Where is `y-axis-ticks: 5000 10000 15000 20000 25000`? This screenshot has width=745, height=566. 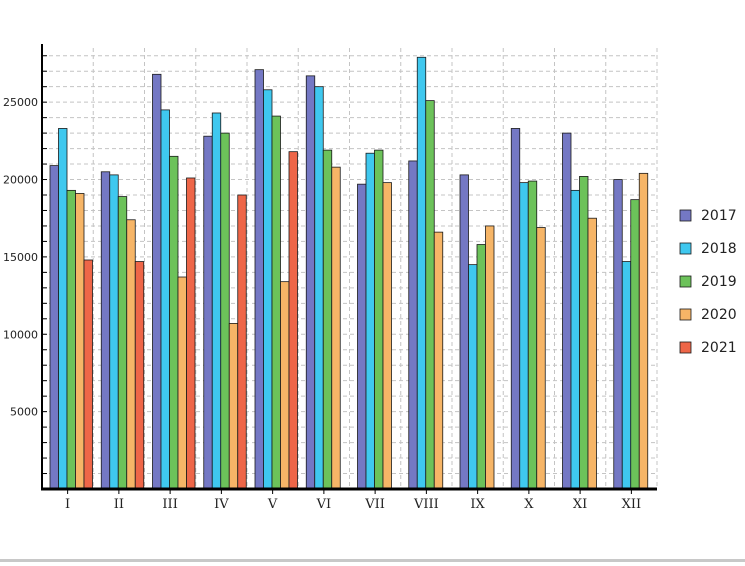
y-axis-ticks: 5000 10000 15000 20000 25000 is located at coordinates (20, 257).